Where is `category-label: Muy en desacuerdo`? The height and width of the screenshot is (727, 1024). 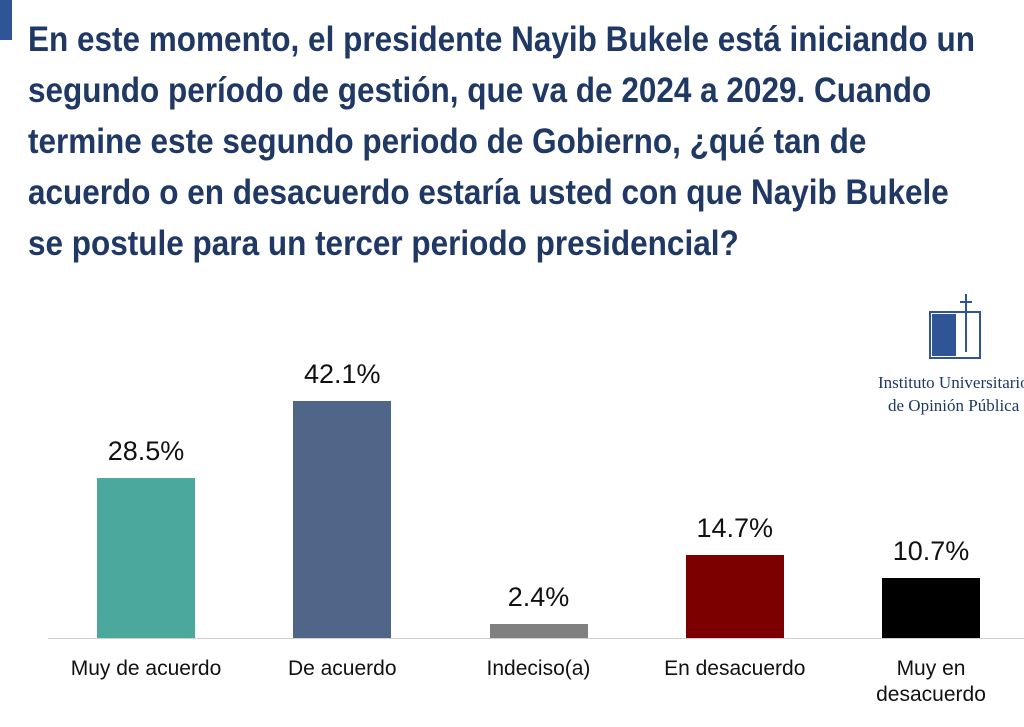
category-label: Muy en desacuerdo is located at coordinates (931, 681).